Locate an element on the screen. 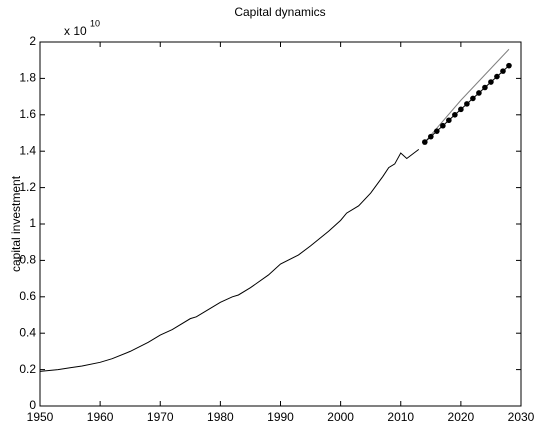 This screenshot has width=547, height=428. exponent-base: x 10 is located at coordinates (75, 31).